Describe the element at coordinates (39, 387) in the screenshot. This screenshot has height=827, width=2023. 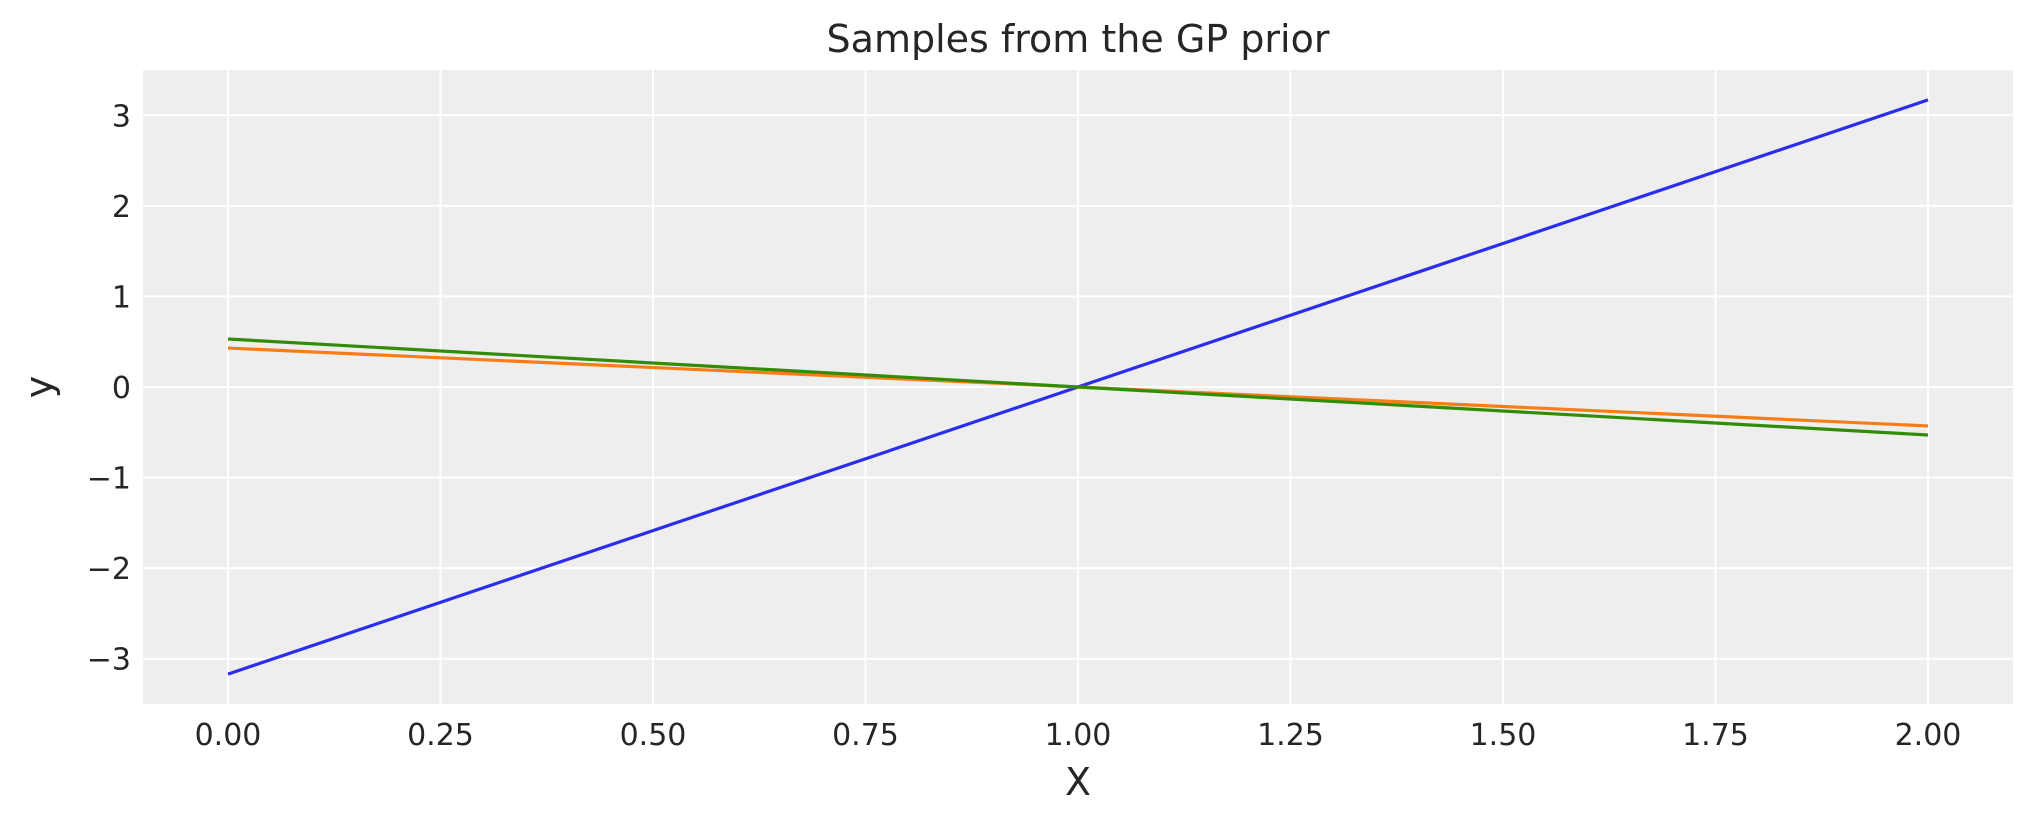
I see `y-axis-label: y` at that location.